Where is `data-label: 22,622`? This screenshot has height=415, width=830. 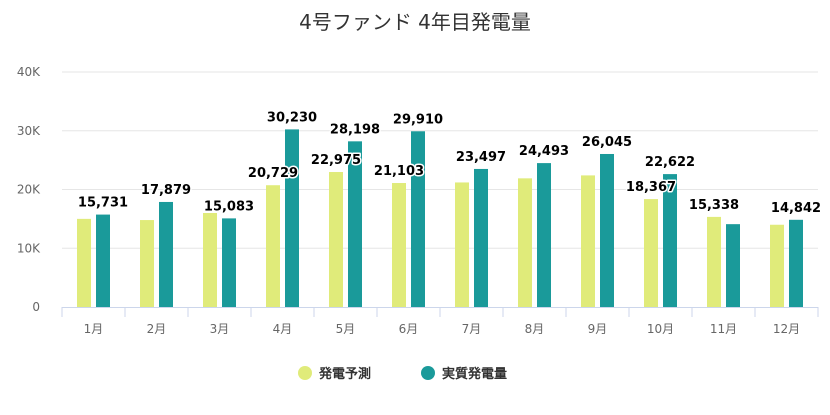 data-label: 22,622 is located at coordinates (670, 162).